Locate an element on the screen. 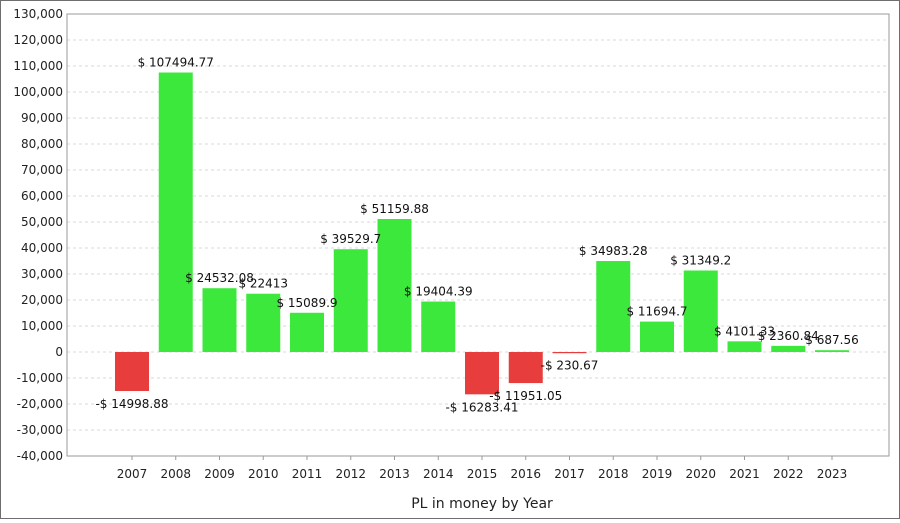 This screenshot has height=523, width=900. y-tick-label: 60,000 is located at coordinates (42, 196).